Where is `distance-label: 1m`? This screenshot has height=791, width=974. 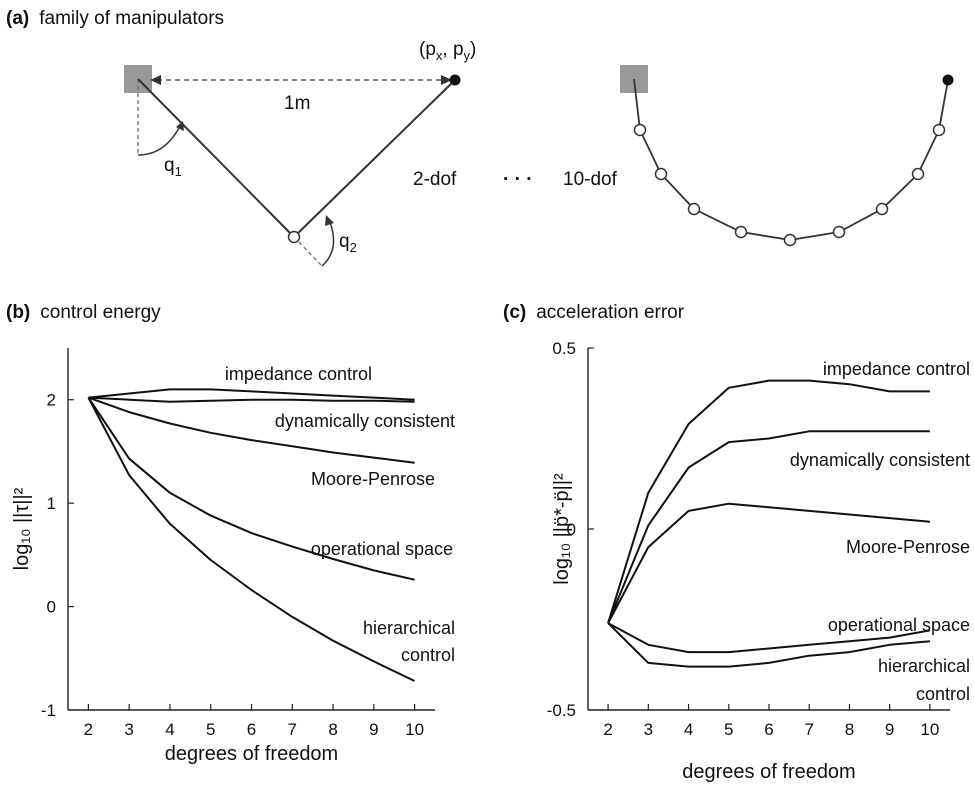
distance-label: 1m is located at coordinates (297, 103).